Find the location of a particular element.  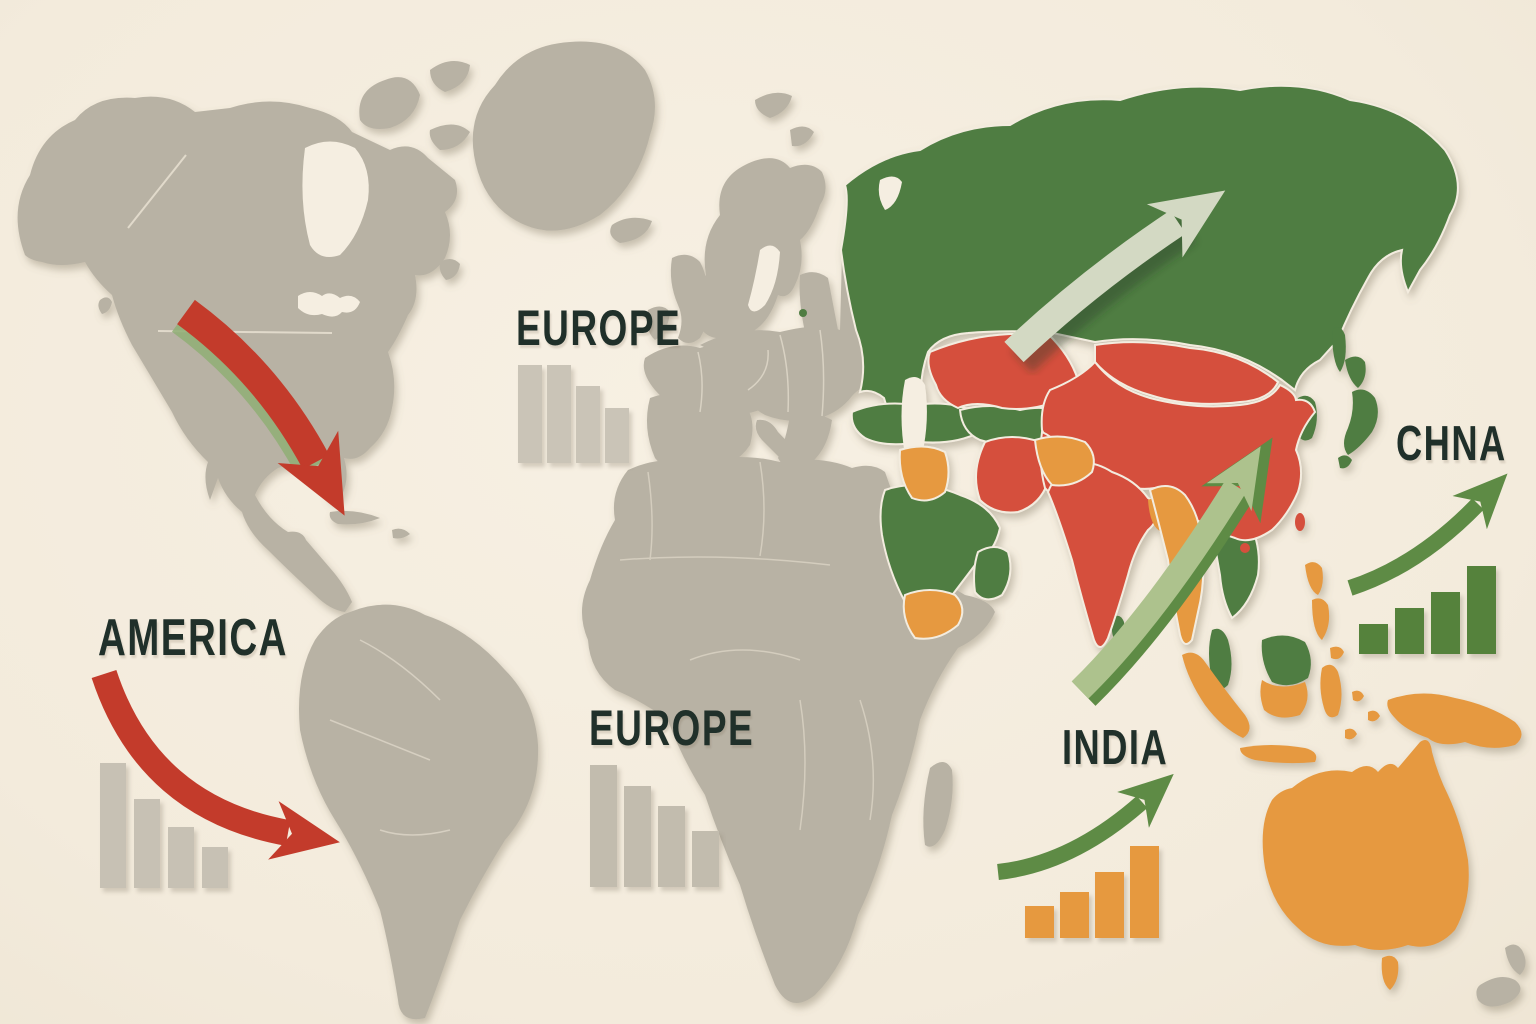

arctic-islands is located at coordinates (414, 105).